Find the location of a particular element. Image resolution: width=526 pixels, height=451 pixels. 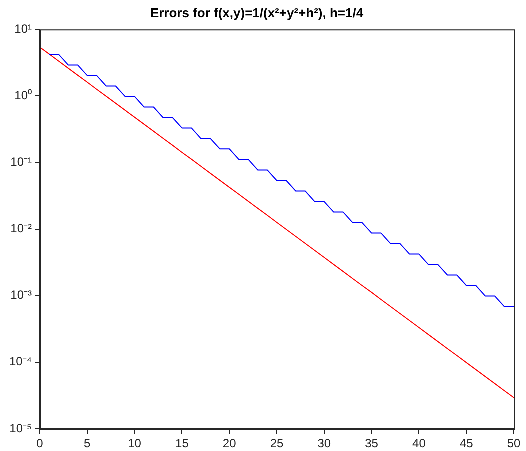

x-tick-label: 15 is located at coordinates (183, 443).